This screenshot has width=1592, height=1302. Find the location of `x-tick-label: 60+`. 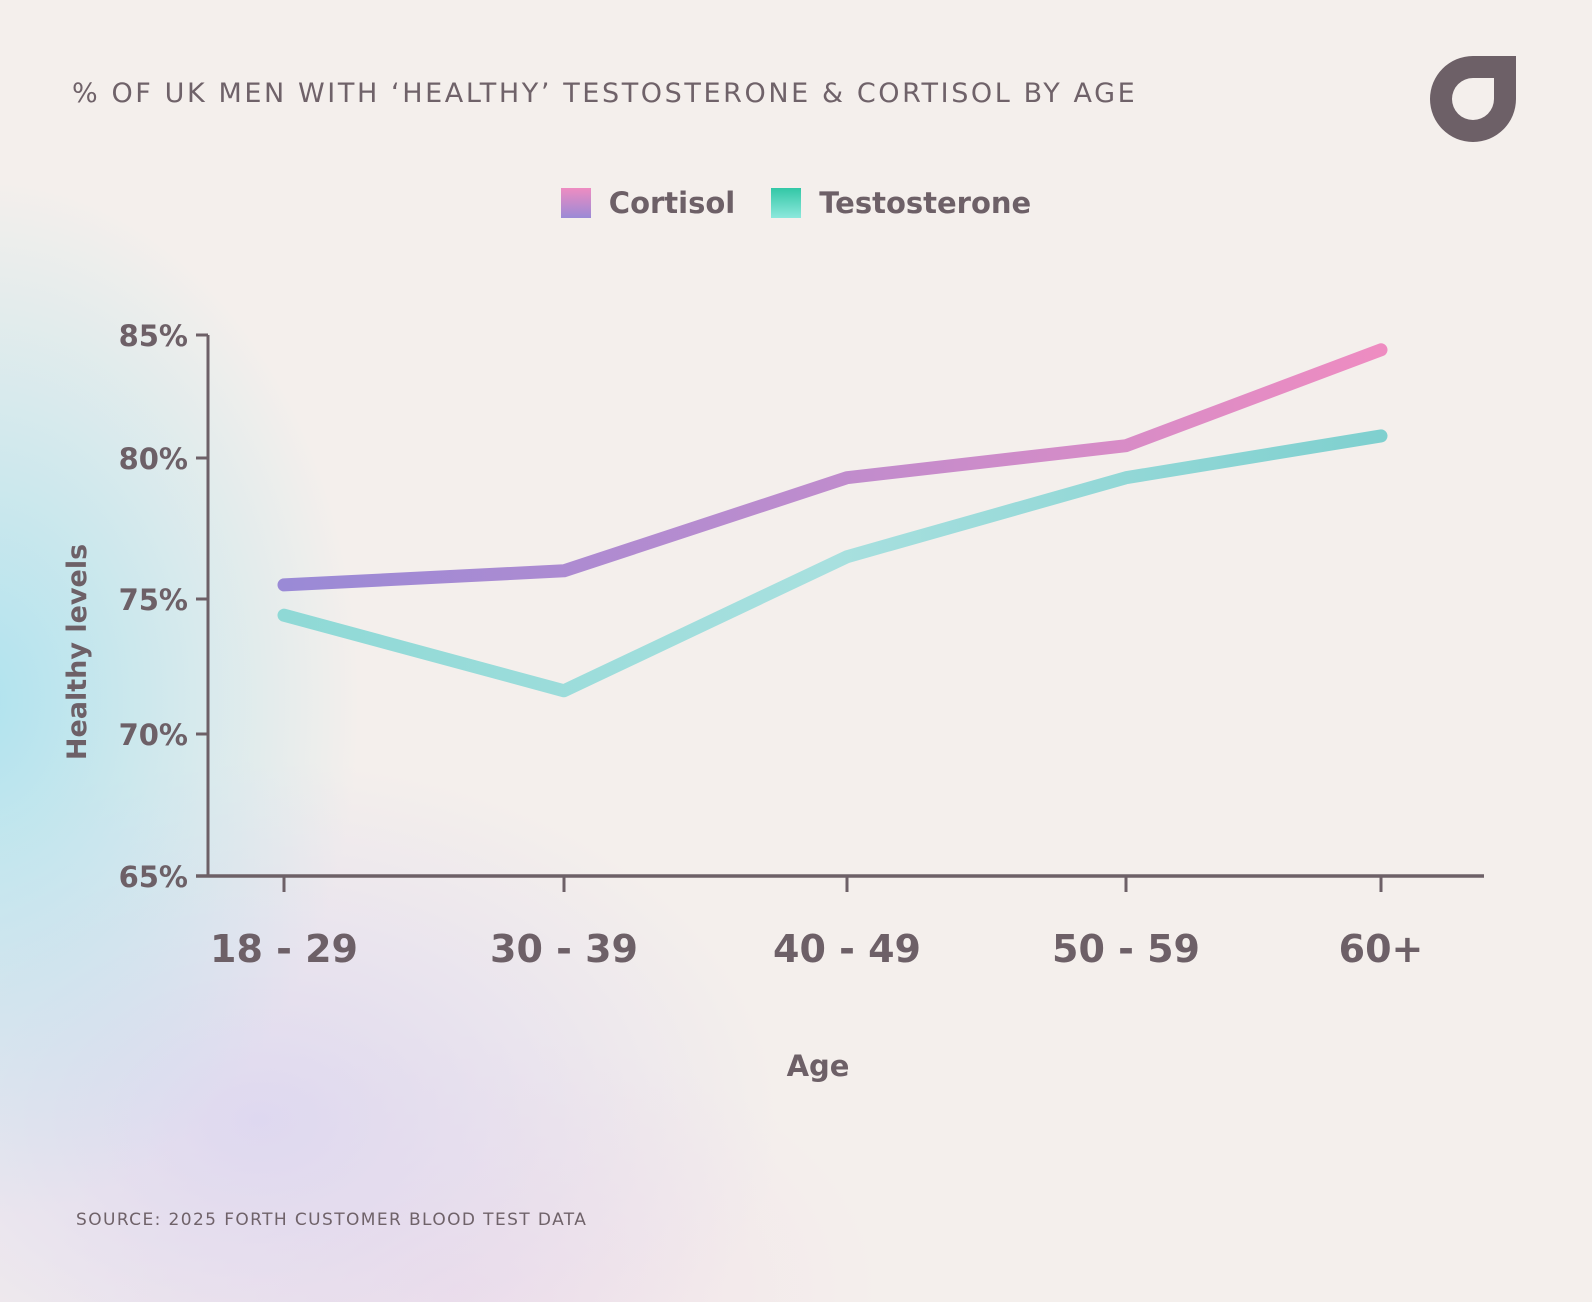

x-tick-label: 60+ is located at coordinates (1381, 949).